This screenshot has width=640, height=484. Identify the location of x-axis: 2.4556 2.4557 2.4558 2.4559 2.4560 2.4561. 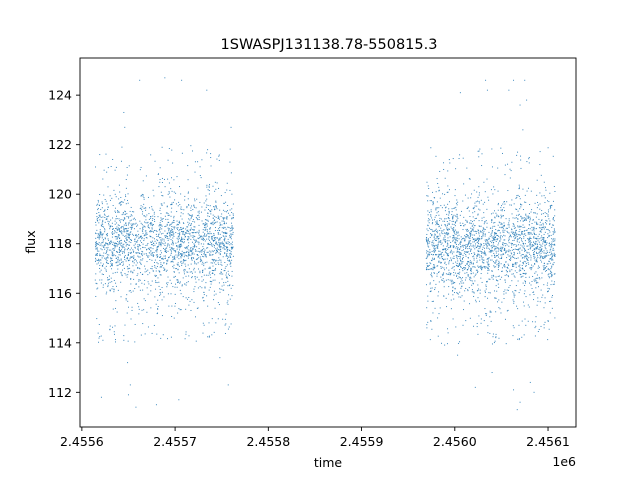
(315, 438).